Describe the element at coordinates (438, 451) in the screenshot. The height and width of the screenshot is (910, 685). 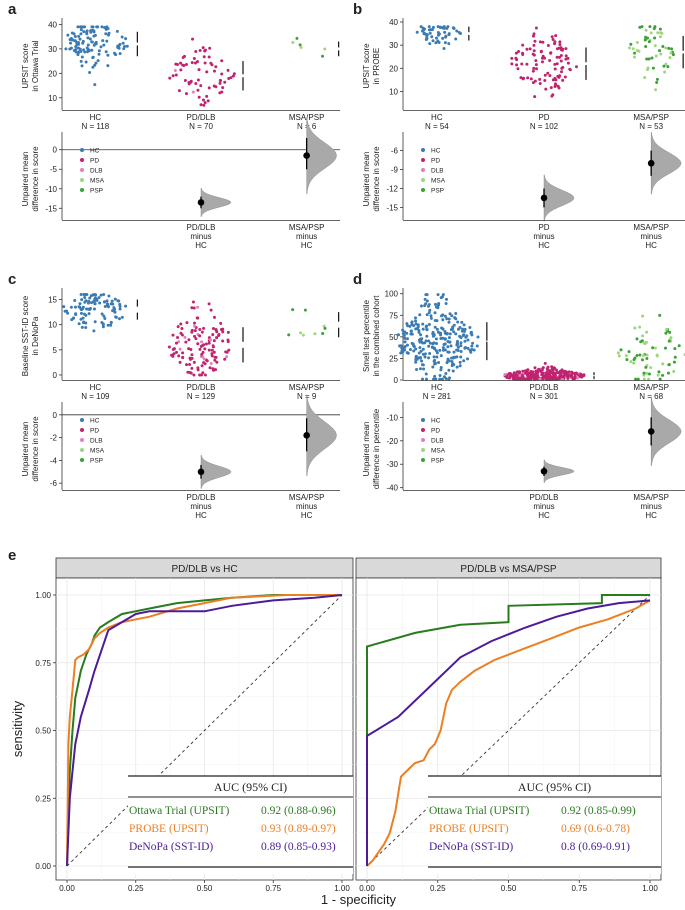
I see `legend-label: MSA` at that location.